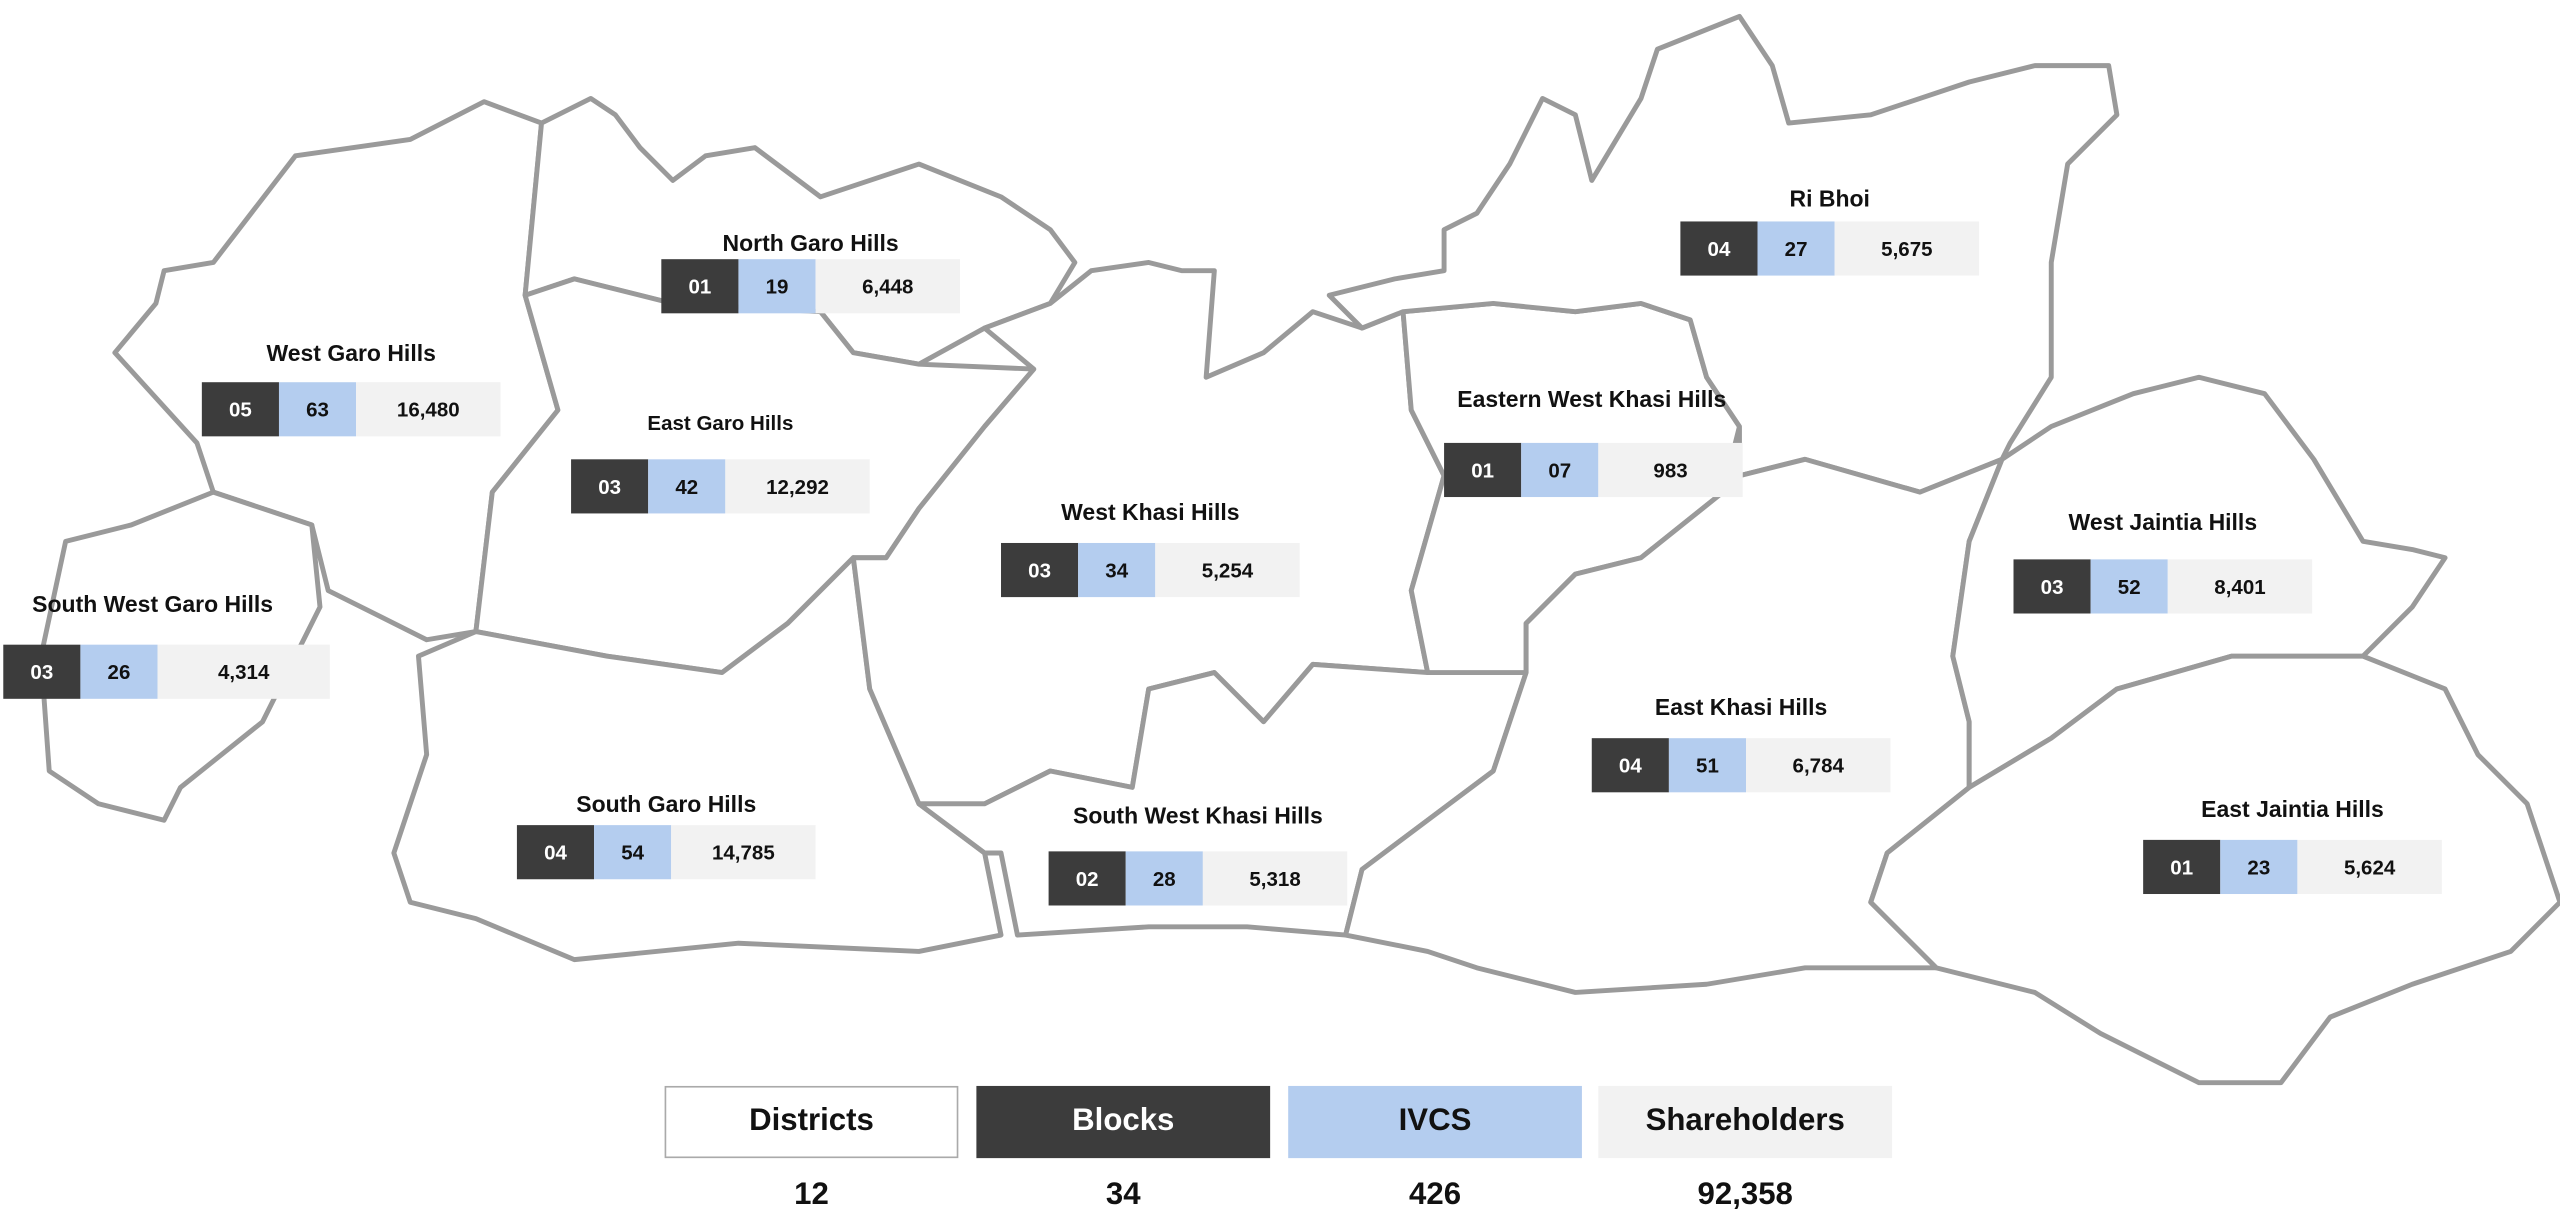 The width and height of the screenshot is (2560, 1227). I want to click on district-figures: 01 23 5,624, so click(2292, 867).